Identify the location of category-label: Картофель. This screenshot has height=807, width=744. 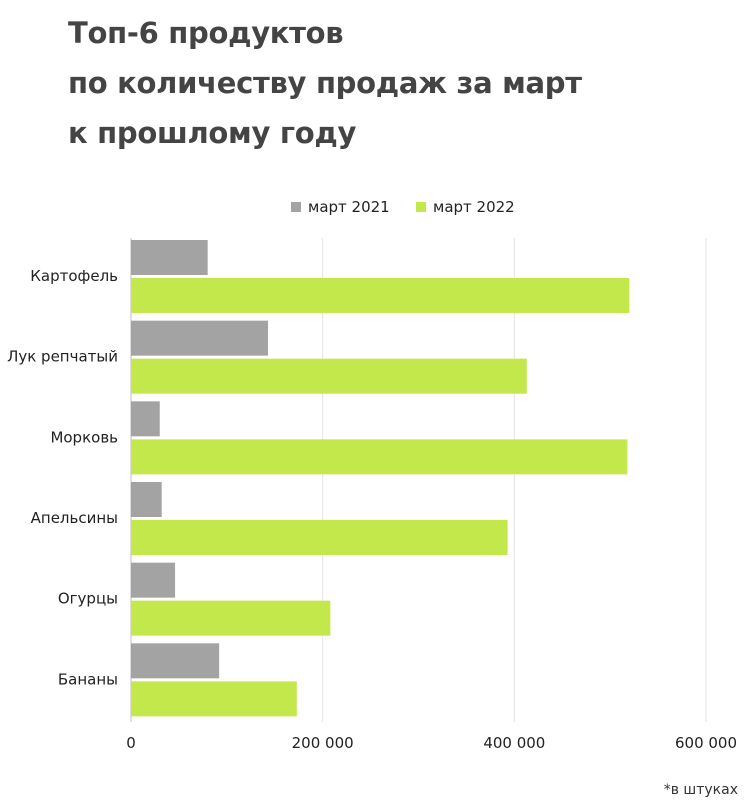
(74, 276).